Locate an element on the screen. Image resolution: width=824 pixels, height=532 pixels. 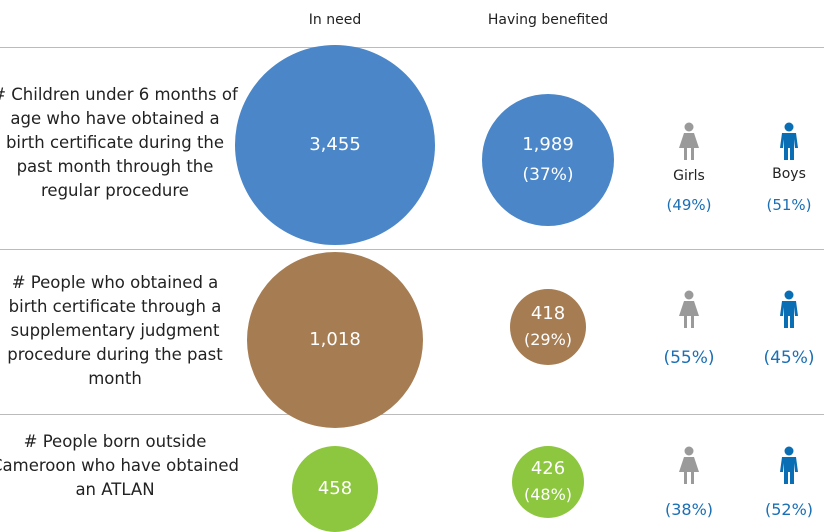
in-need-circle: 1,018 is located at coordinates (335, 340).